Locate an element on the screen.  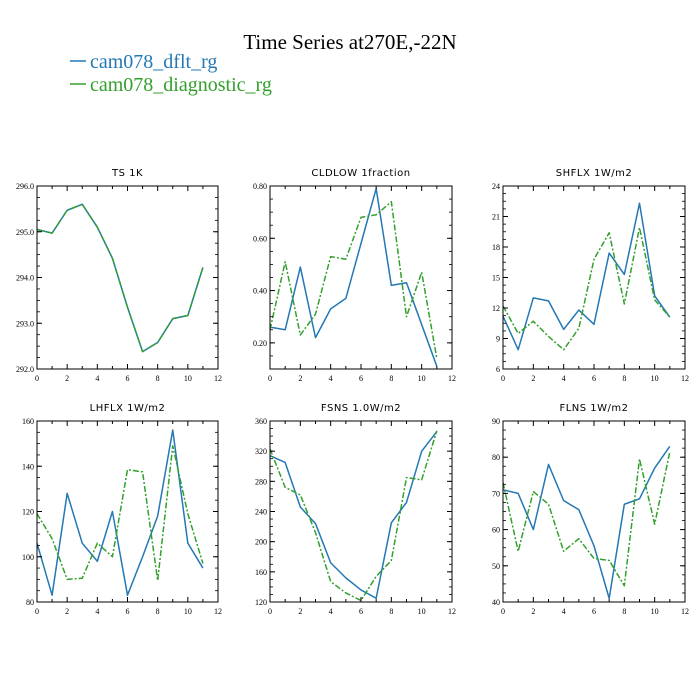
y-tick-label: 40 is located at coordinates (496, 602).